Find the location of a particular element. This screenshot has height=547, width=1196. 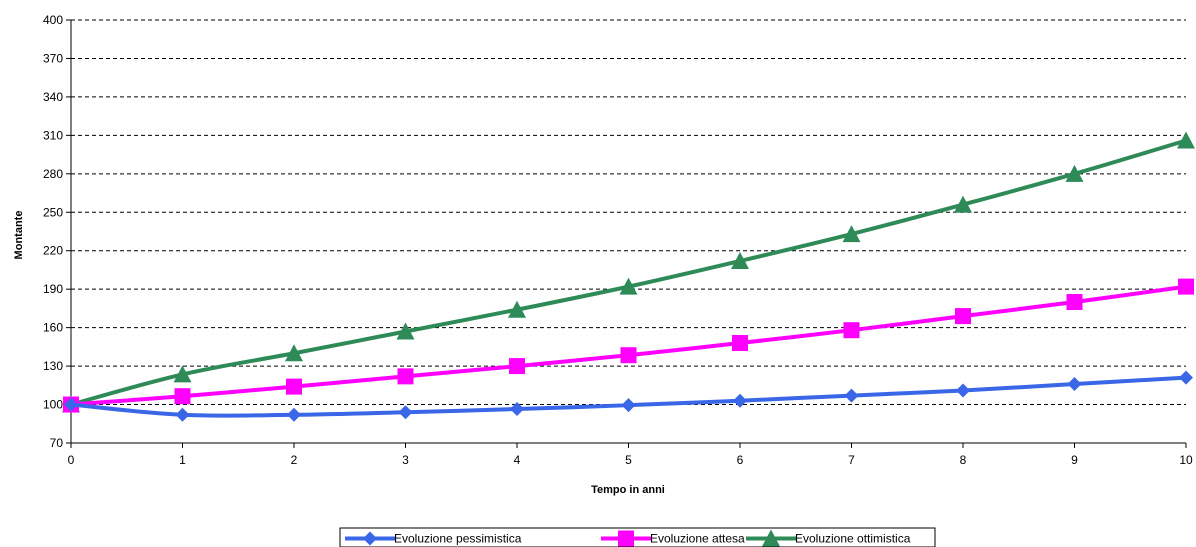

x-axis-title: Tempo in anni is located at coordinates (628, 490).